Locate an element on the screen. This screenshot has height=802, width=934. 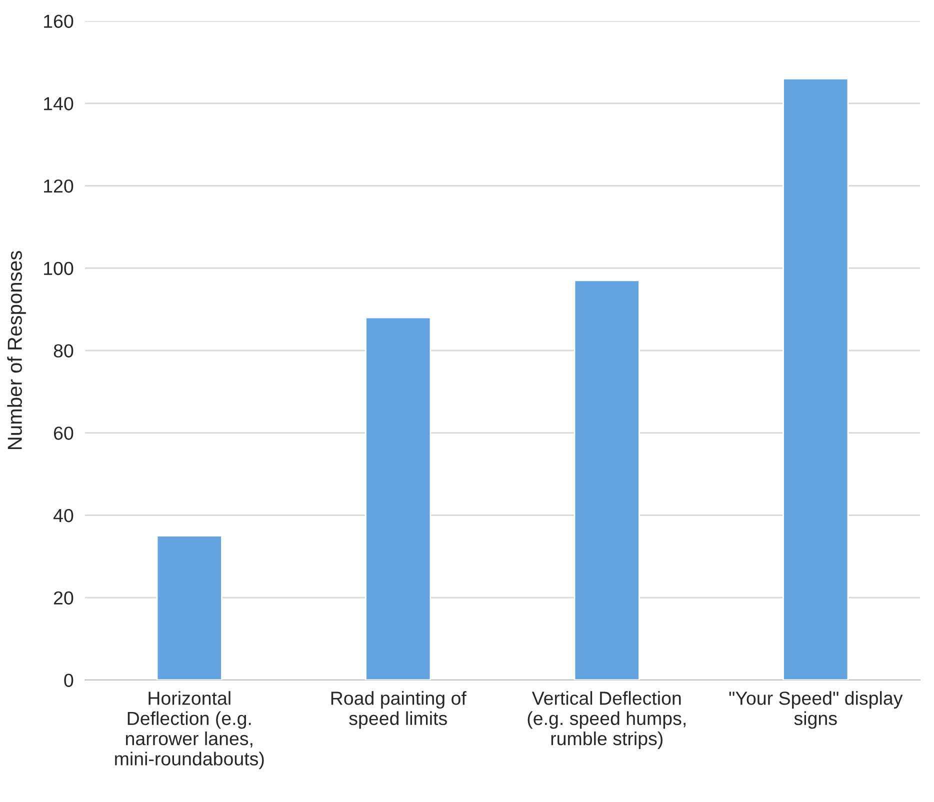
y-tick-label: 120 is located at coordinates (59, 186).